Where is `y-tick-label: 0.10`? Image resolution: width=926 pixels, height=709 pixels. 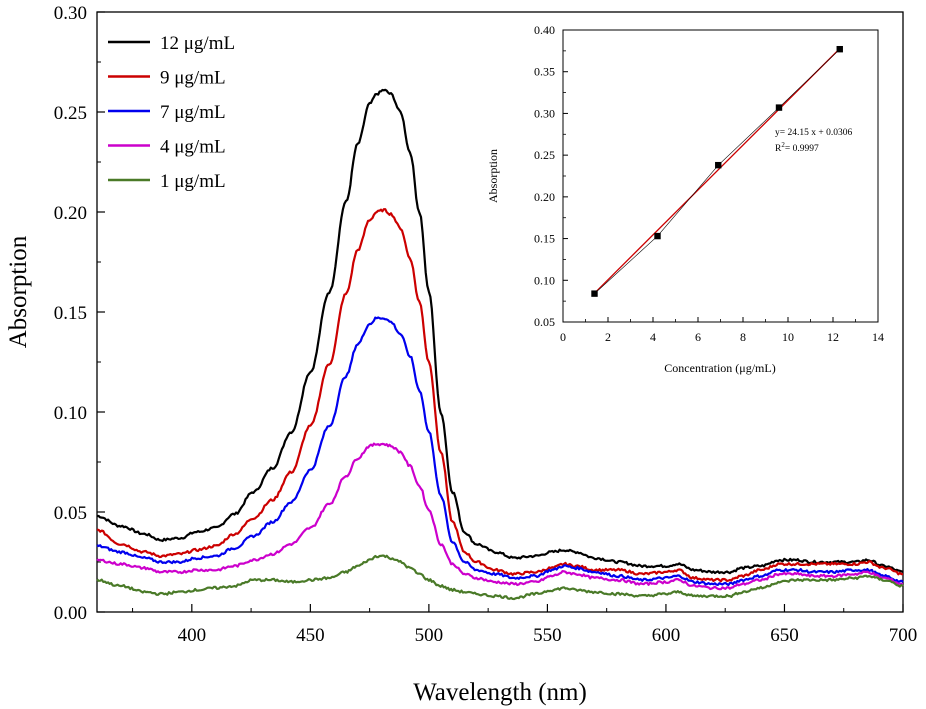
y-tick-label: 0.10 is located at coordinates (70, 413).